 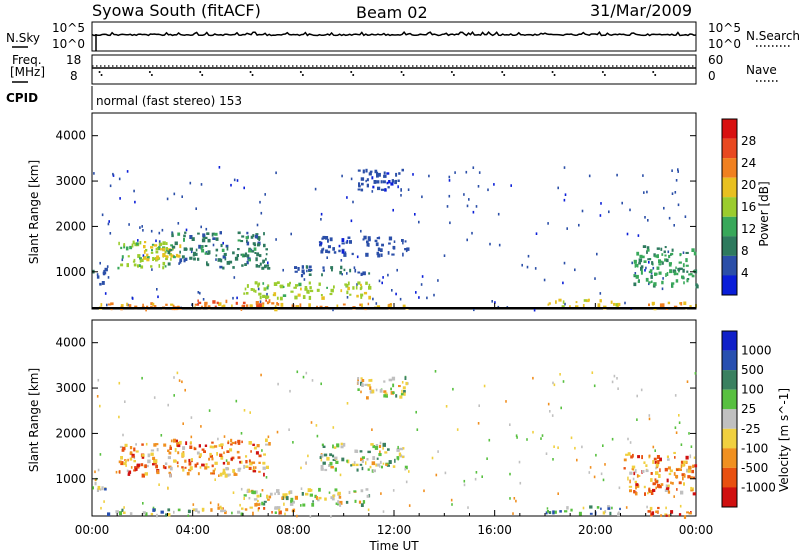 What do you see at coordinates (70, 343) in the screenshot?
I see `y-tick-label: 4000` at bounding box center [70, 343].